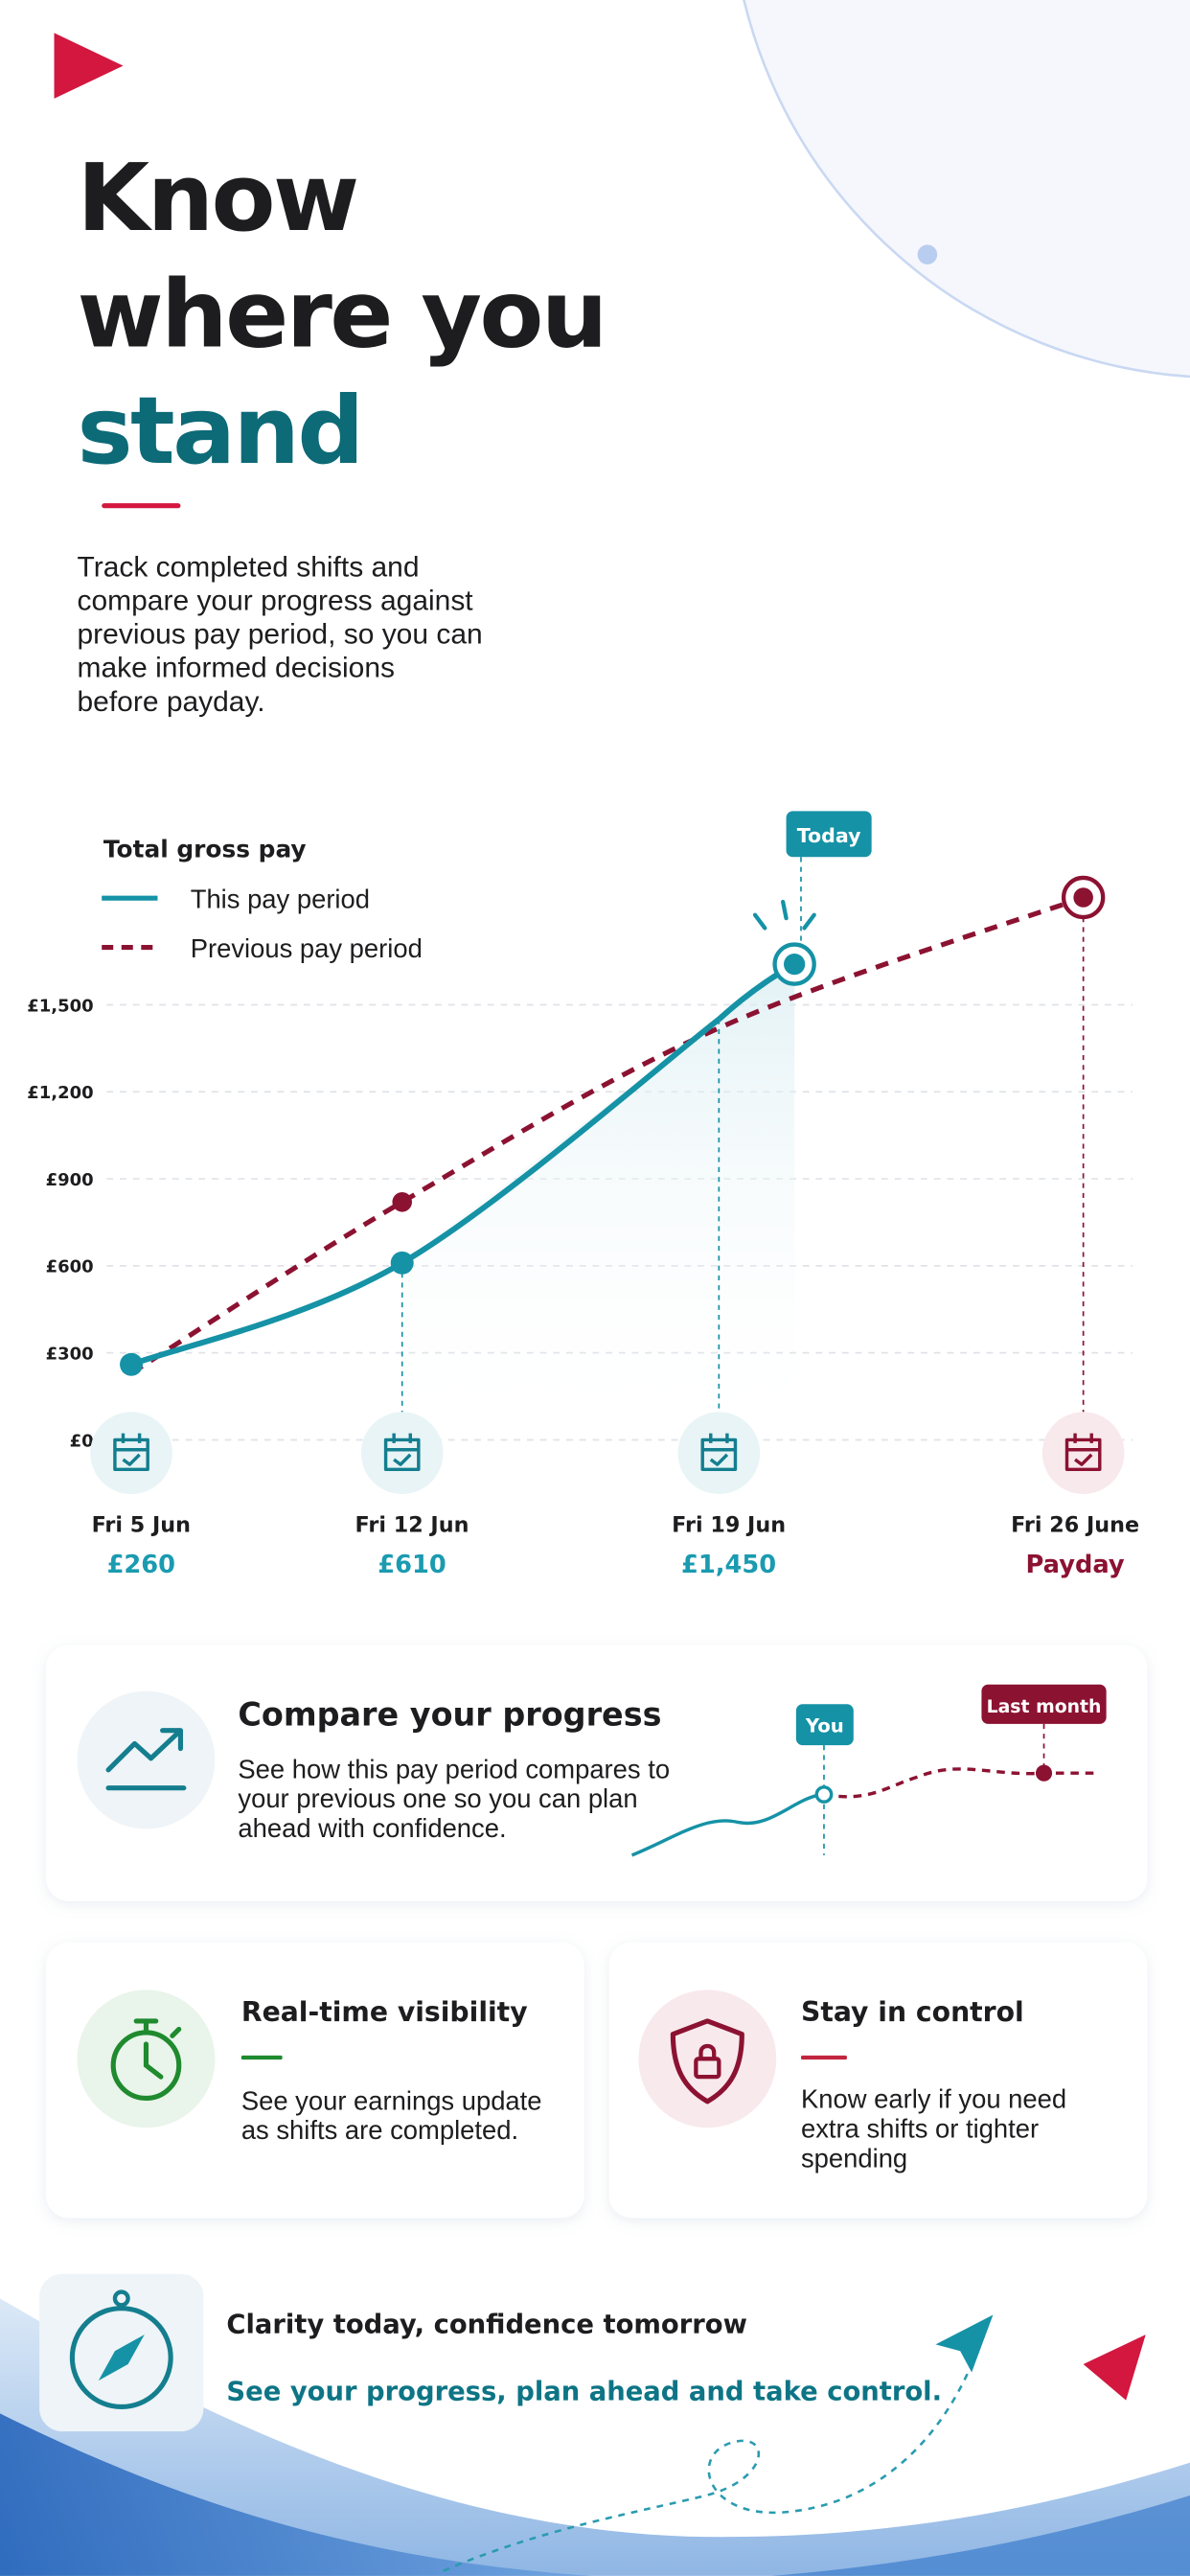 Image resolution: width=1190 pixels, height=2576 pixels. Describe the element at coordinates (729, 1525) in the screenshot. I see `x-tick-label: Fri 19 Jun` at that location.